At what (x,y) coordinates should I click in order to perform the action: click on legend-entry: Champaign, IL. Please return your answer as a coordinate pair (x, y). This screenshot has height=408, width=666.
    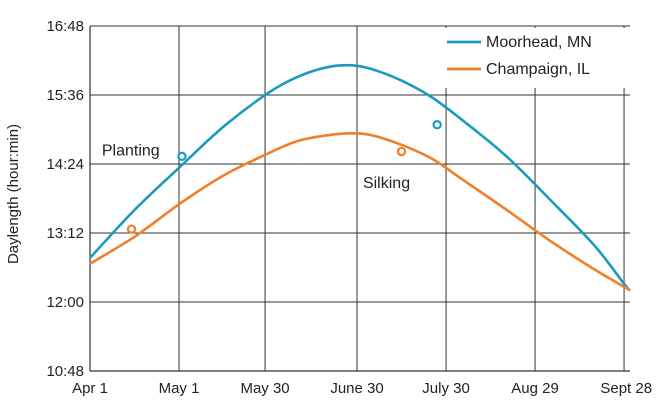
    Looking at the image, I should click on (538, 69).